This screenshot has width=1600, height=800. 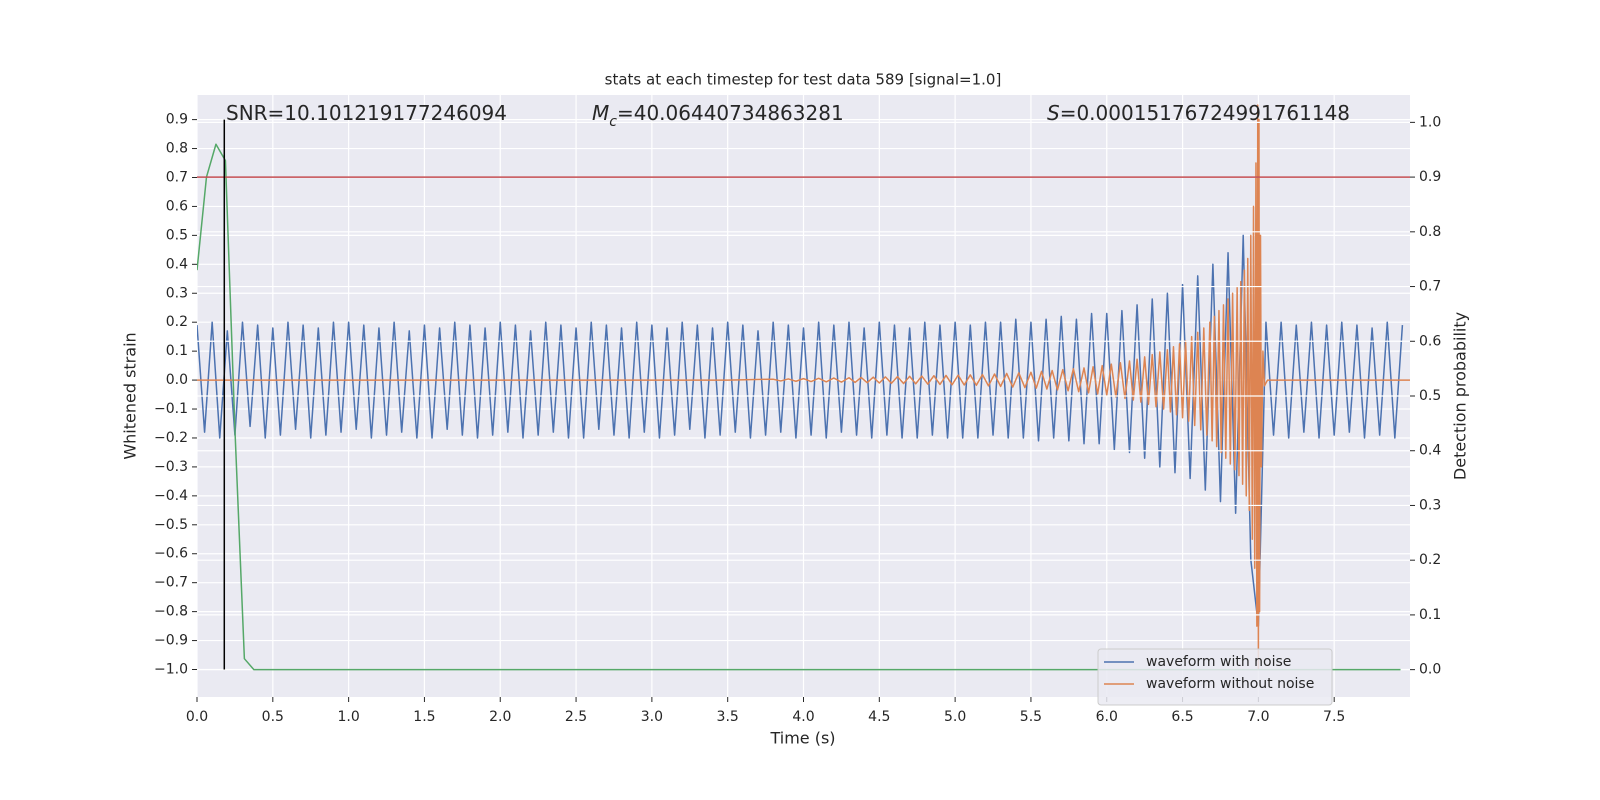 I want to click on x-tick-label: 6.5, so click(x=1182, y=717).